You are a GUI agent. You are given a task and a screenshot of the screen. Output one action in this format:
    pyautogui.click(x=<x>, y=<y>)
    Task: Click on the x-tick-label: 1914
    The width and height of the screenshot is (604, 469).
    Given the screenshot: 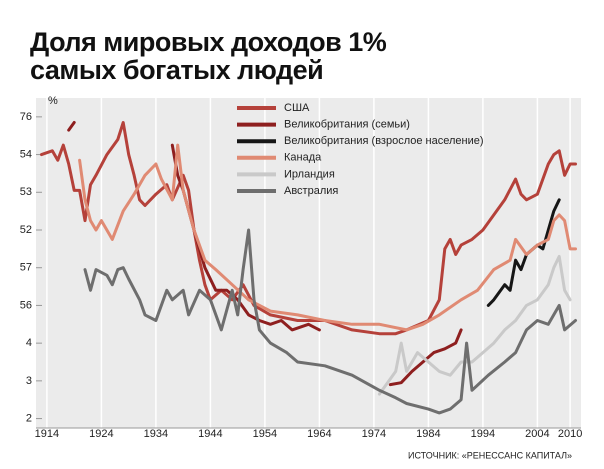 What is the action you would take?
    pyautogui.click(x=47, y=434)
    